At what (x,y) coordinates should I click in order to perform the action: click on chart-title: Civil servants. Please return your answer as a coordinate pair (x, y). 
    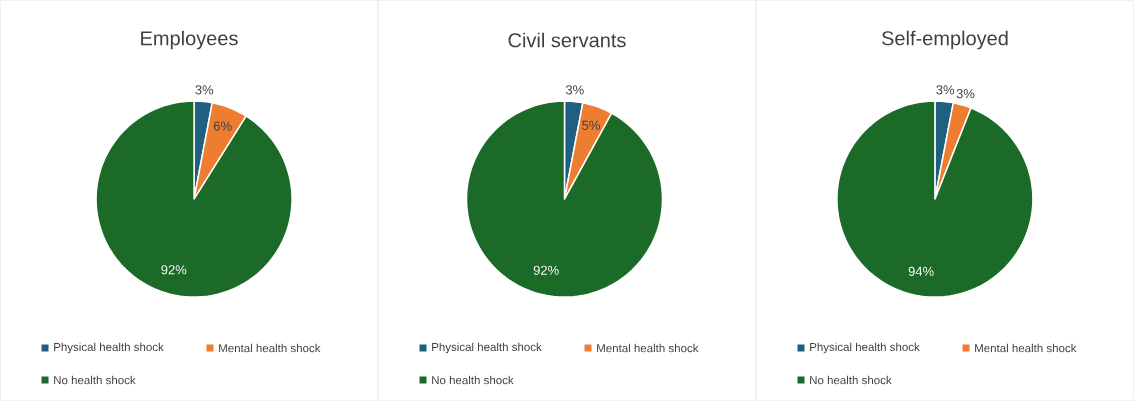
    Looking at the image, I should click on (567, 40).